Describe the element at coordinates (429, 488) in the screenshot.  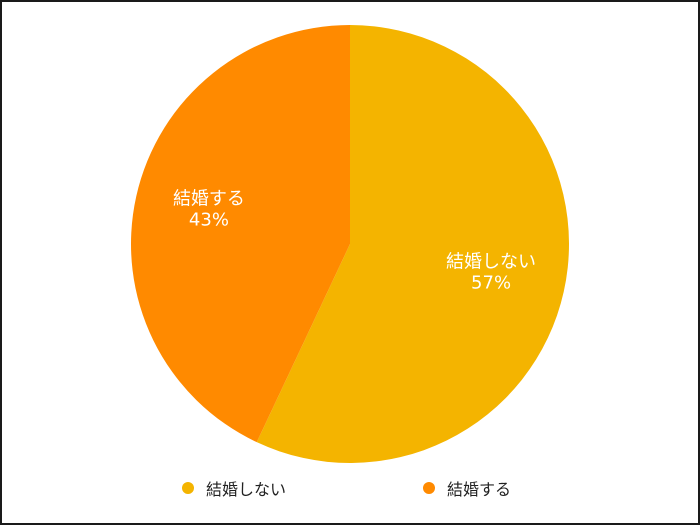
I see `legend-swatch-marriage` at that location.